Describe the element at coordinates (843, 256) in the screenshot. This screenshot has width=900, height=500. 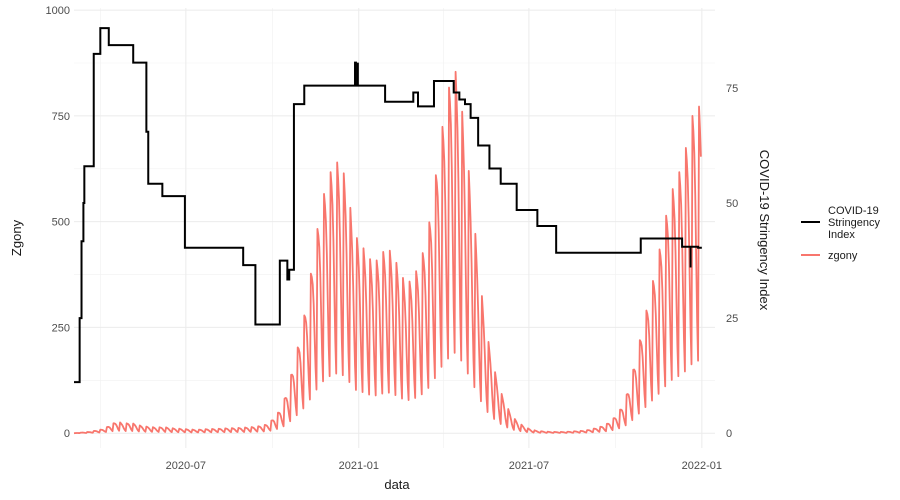
I see `legend-label-zgony: zgony` at that location.